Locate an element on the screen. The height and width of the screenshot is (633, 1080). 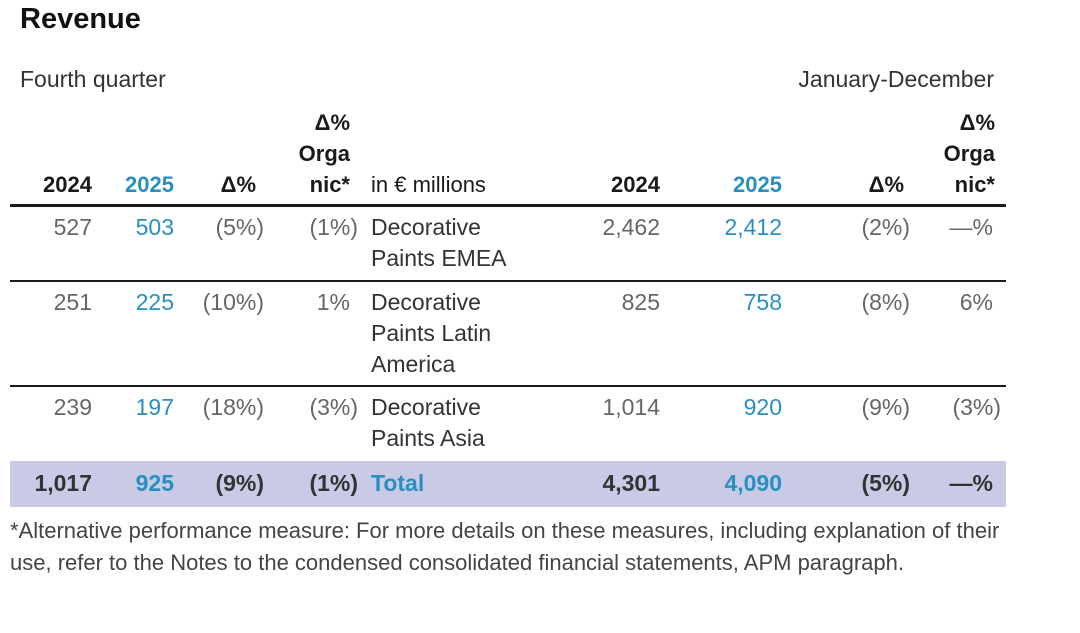
header-y-2024: 2024 is located at coordinates (635, 184).